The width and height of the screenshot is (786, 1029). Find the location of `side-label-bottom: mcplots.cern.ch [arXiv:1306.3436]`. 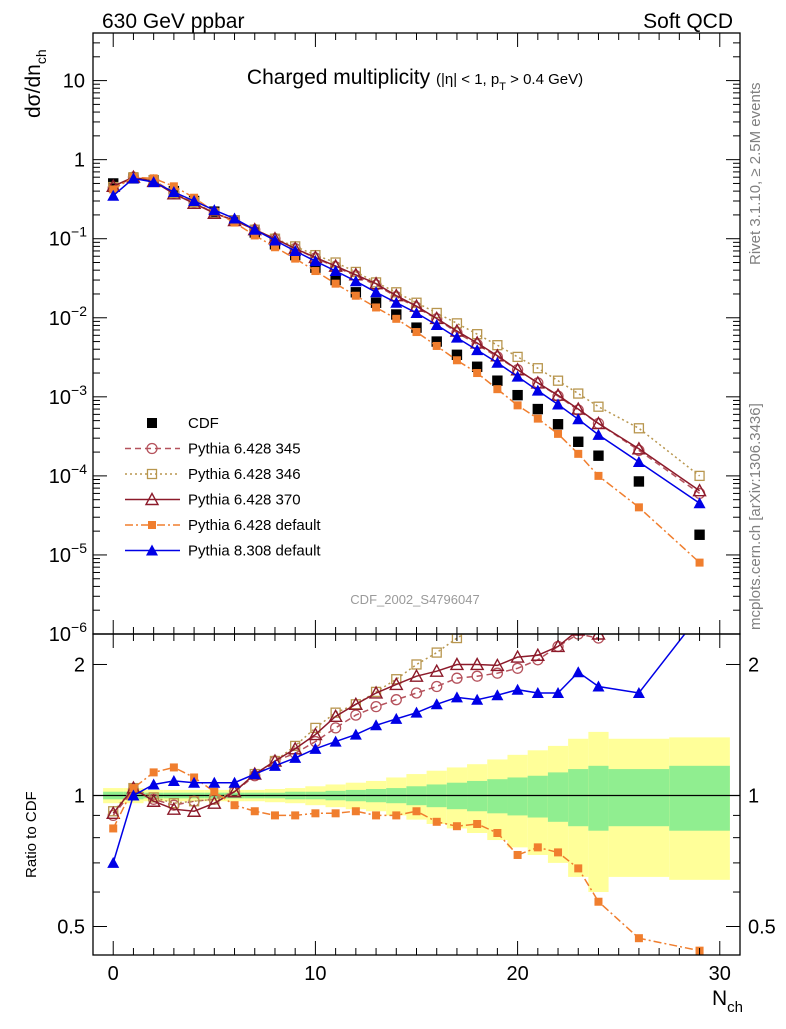

side-label-bottom: mcplots.cern.ch [arXiv:1306.3436] is located at coordinates (755, 516).